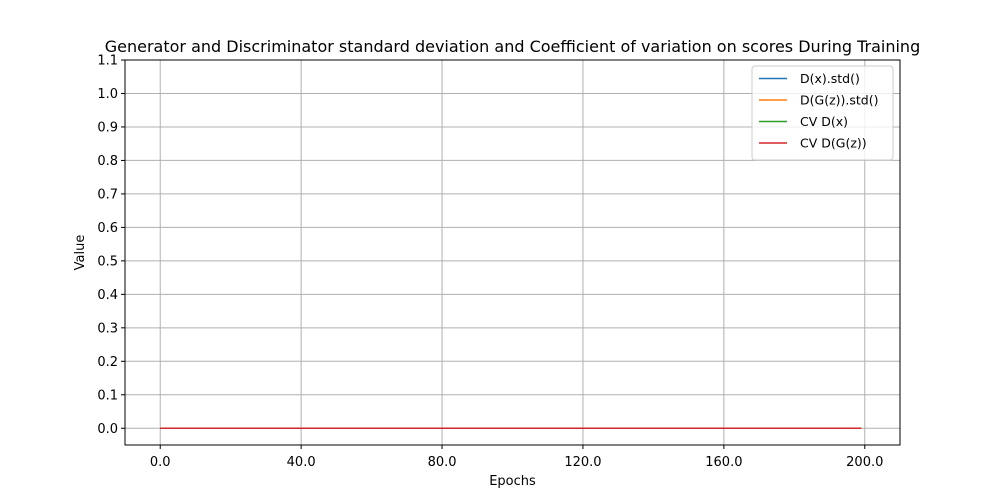 This screenshot has height=504, width=1000. What do you see at coordinates (107, 395) in the screenshot?
I see `y-tick-label: 0.1` at bounding box center [107, 395].